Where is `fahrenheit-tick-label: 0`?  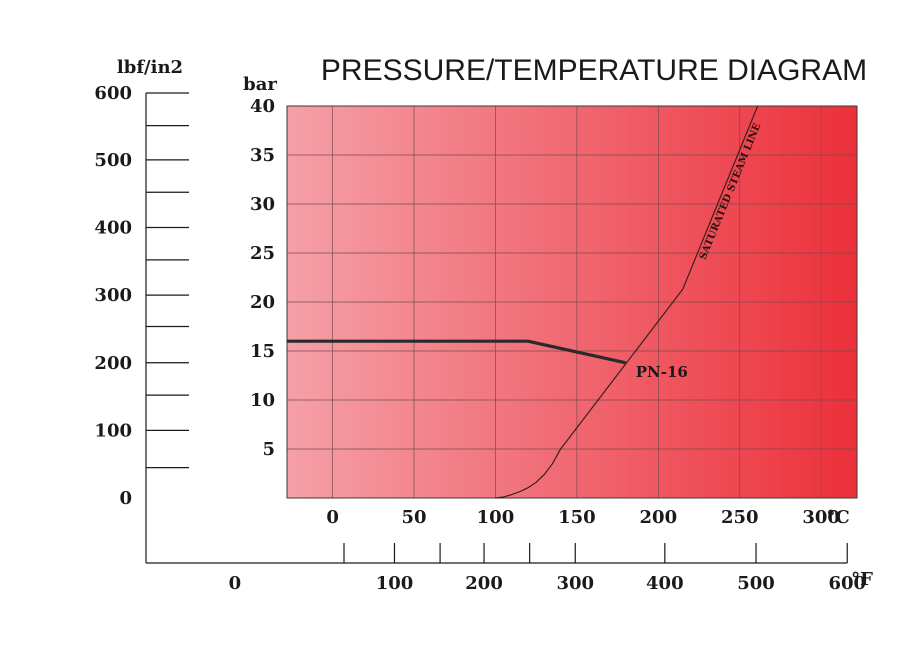
fahrenheit-tick-label: 0 is located at coordinates (235, 583).